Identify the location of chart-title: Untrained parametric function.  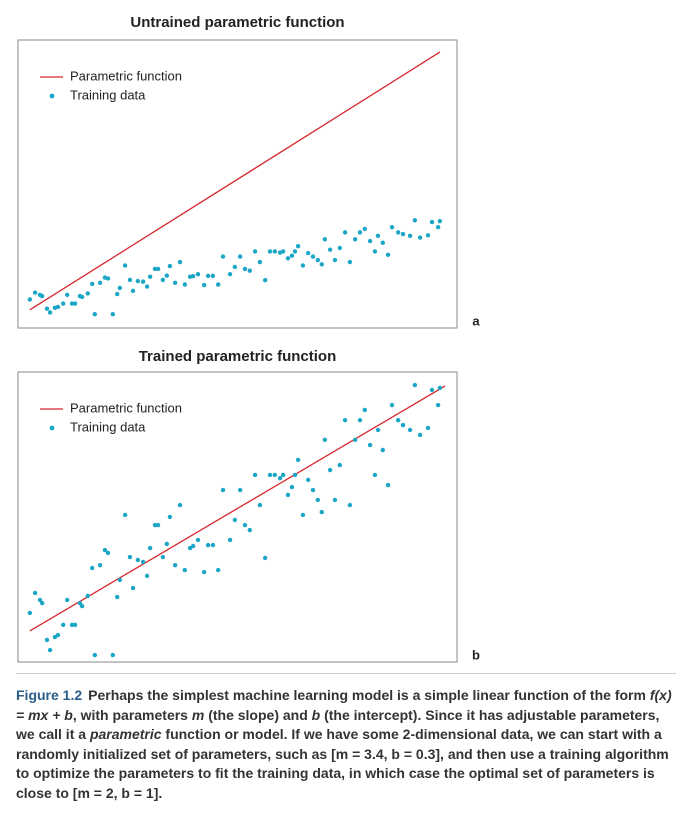
(237, 22).